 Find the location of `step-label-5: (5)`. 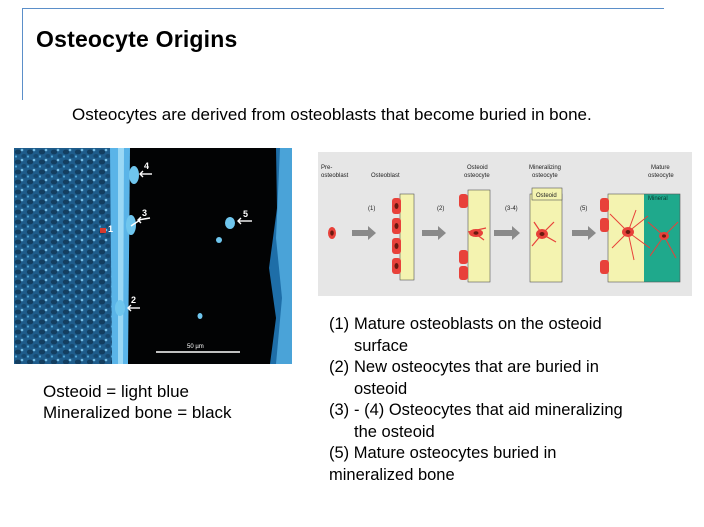

step-label-5: (5) is located at coordinates (583, 209).